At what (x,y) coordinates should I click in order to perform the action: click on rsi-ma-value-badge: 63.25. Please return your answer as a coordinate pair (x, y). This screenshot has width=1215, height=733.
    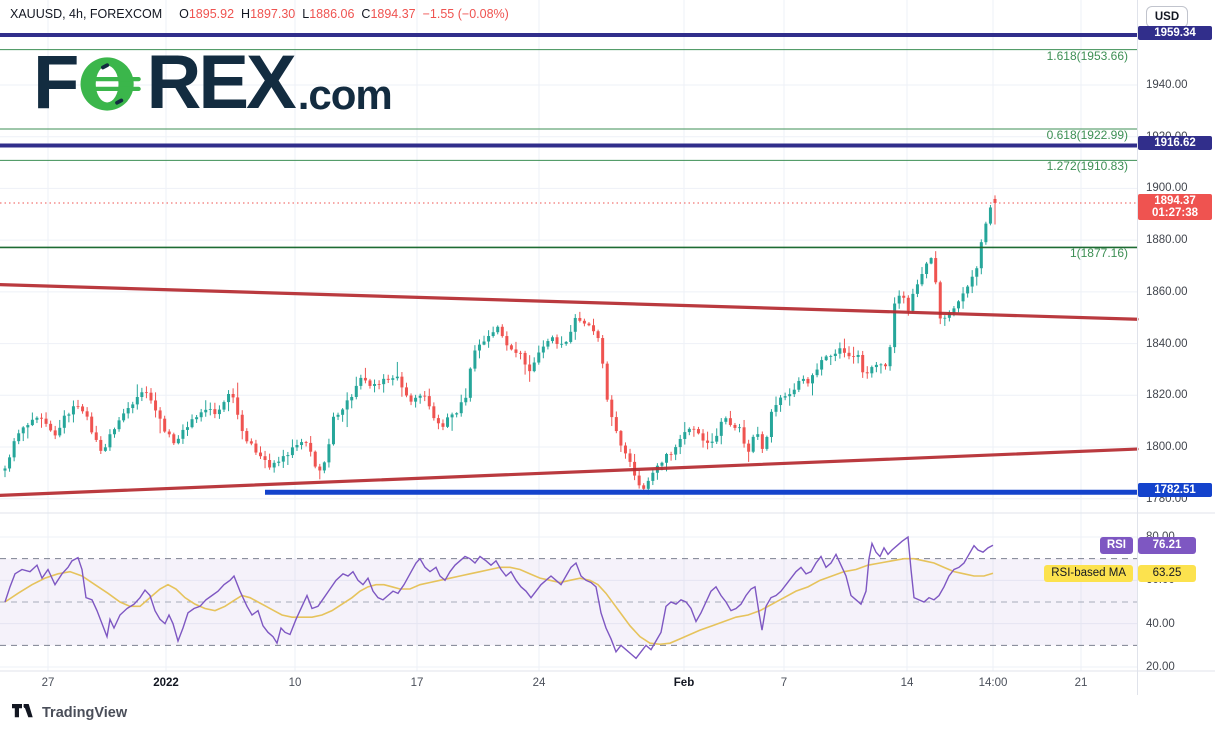
    Looking at the image, I should click on (1167, 574).